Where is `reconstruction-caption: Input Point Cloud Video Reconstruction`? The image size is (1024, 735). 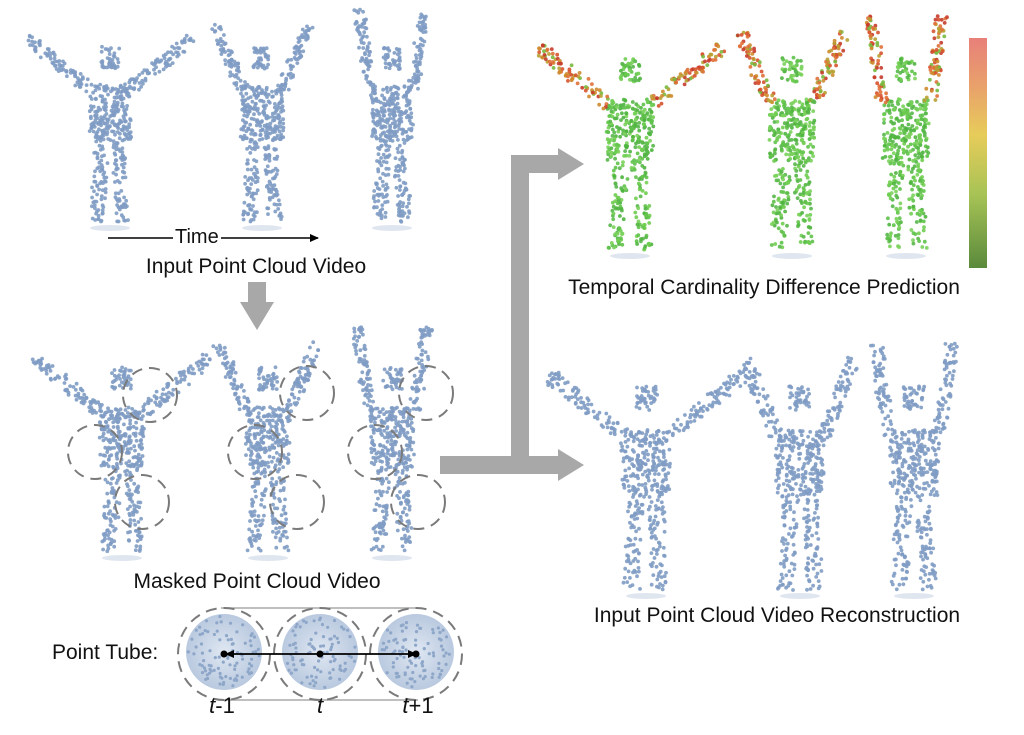
reconstruction-caption: Input Point Cloud Video Reconstruction is located at coordinates (777, 616).